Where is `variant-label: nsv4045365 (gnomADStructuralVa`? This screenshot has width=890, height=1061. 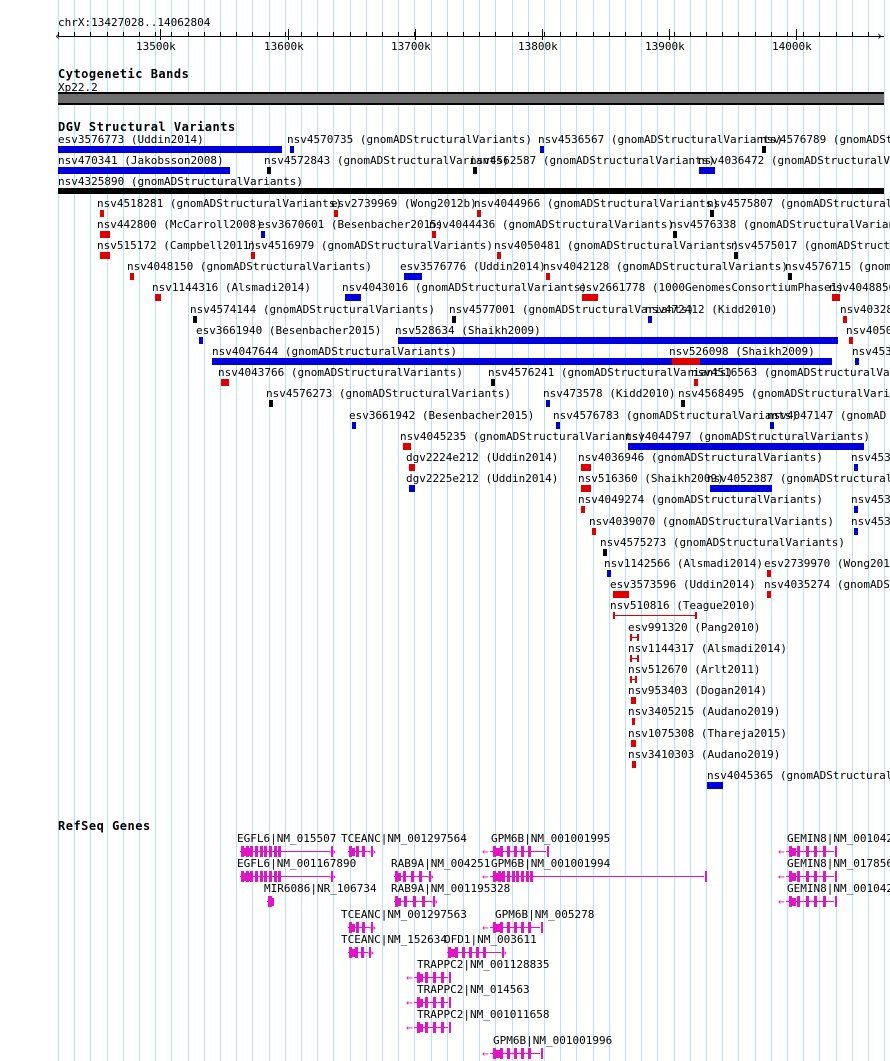 variant-label: nsv4045365 (gnomADStructuralVa is located at coordinates (798, 775).